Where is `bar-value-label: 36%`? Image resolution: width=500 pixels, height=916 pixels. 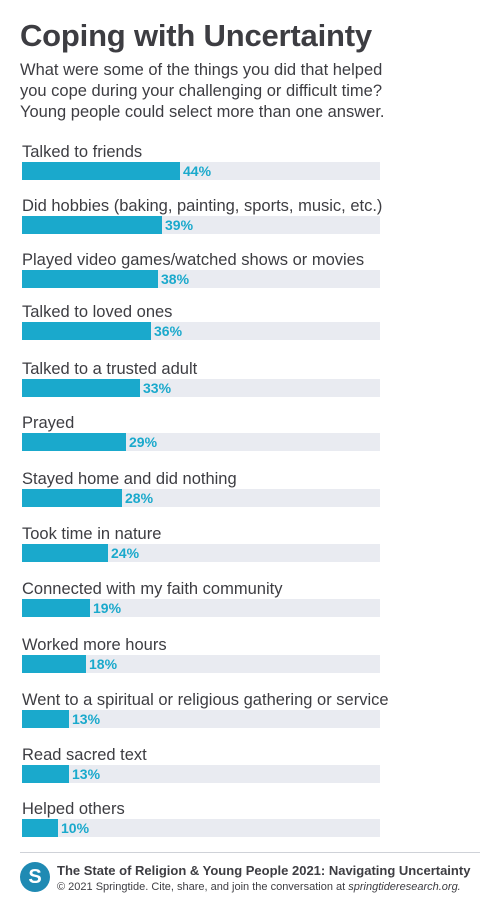 bar-value-label: 36% is located at coordinates (168, 331).